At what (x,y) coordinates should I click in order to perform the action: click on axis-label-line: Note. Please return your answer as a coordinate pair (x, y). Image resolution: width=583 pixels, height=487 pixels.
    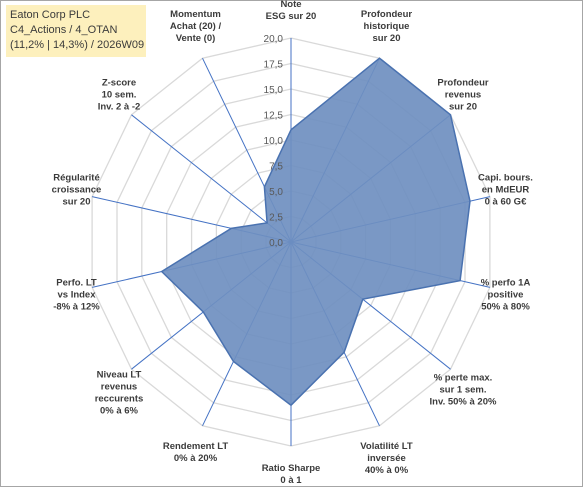
    Looking at the image, I should click on (290, 5).